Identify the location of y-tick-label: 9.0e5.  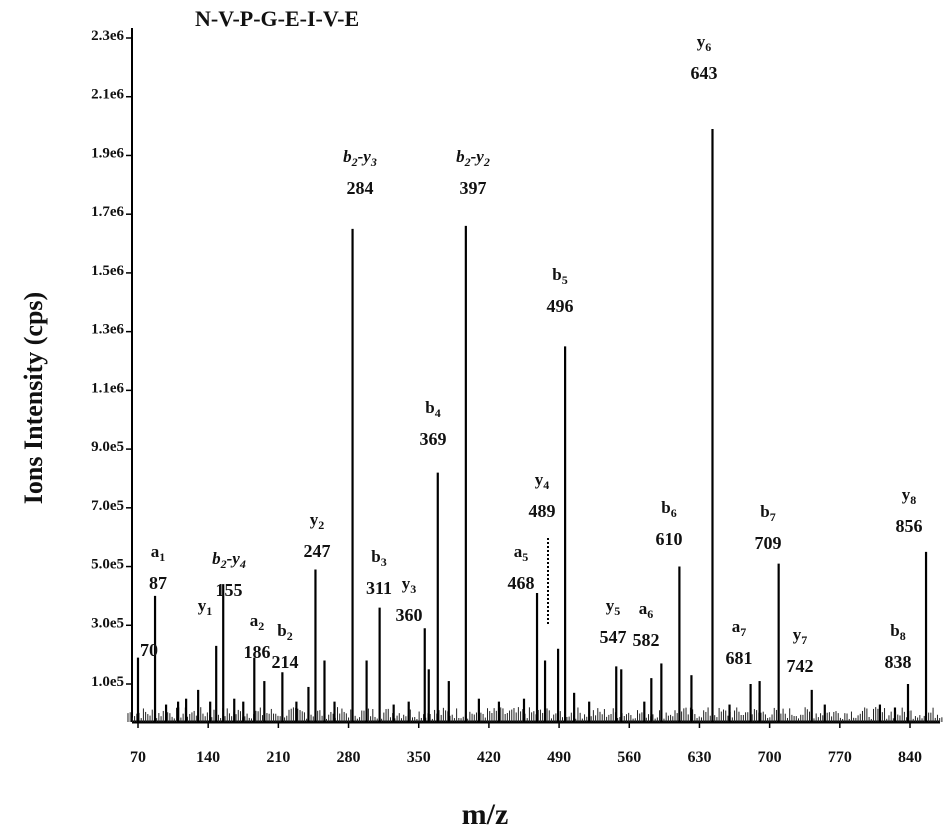
(107, 447).